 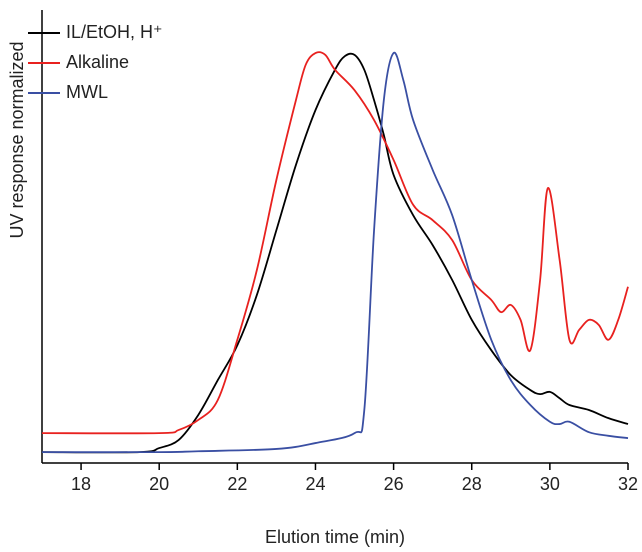 What do you see at coordinates (87, 92) in the screenshot?
I see `legend-label: MWL` at bounding box center [87, 92].